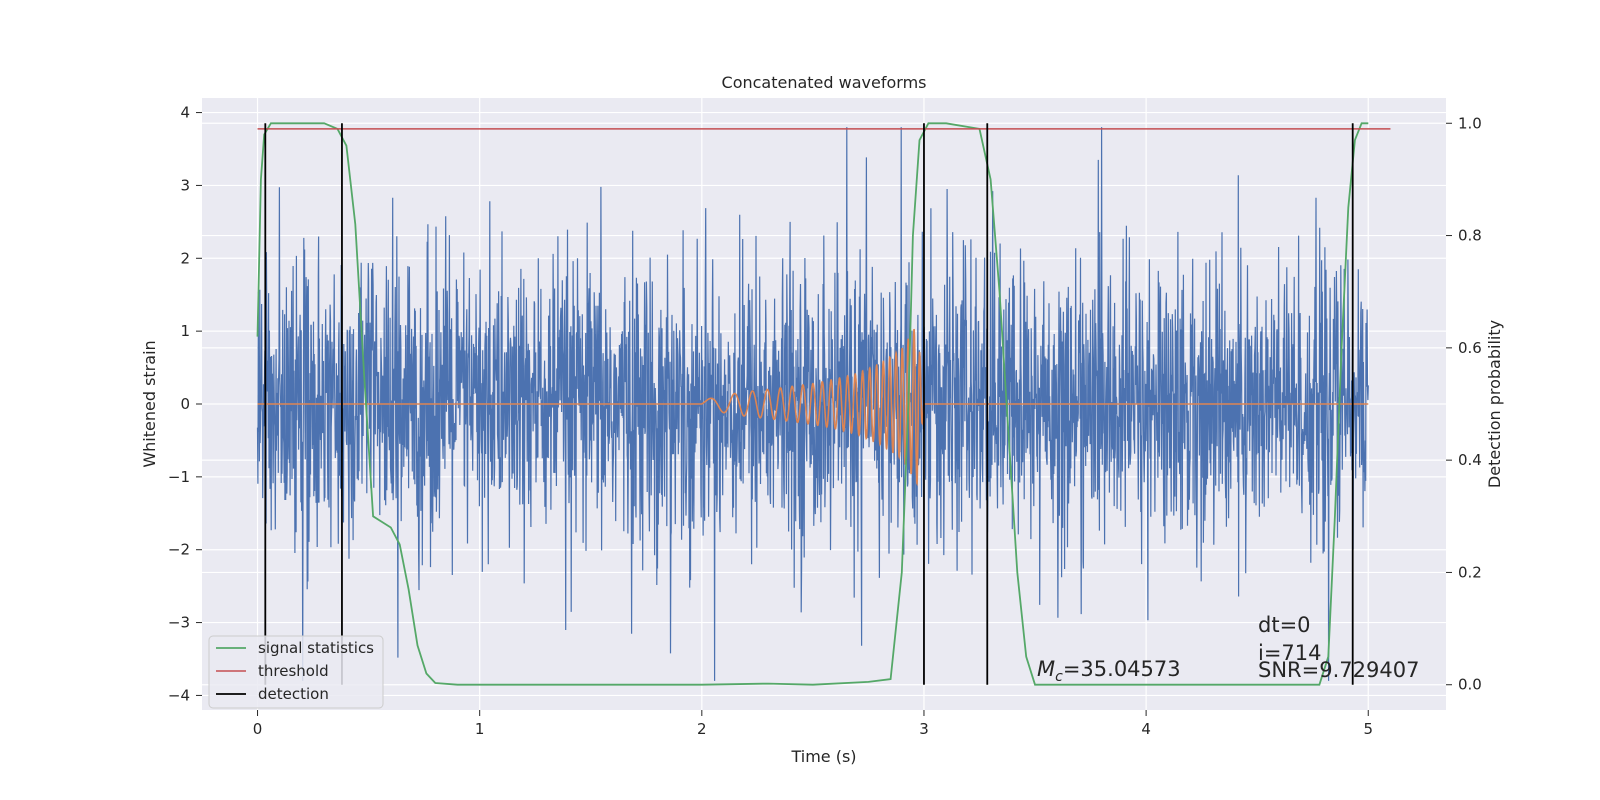  What do you see at coordinates (258, 729) in the screenshot?
I see `x-tick-label: 0` at bounding box center [258, 729].